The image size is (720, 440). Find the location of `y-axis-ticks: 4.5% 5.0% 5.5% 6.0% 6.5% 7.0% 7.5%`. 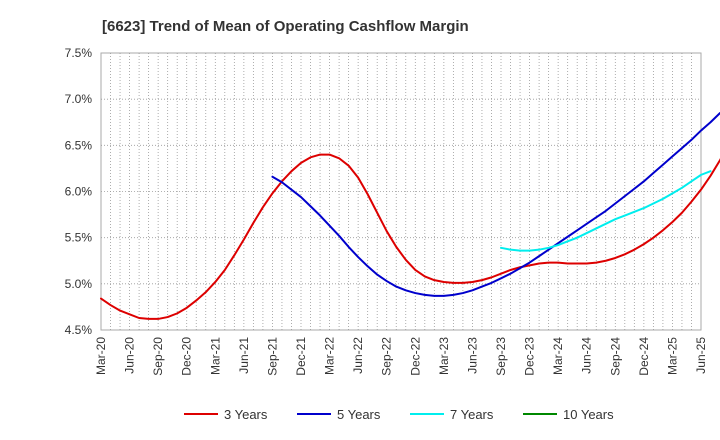

y-axis-ticks: 4.5% 5.0% 5.5% 6.0% 6.5% 7.0% 7.5% is located at coordinates (79, 191).